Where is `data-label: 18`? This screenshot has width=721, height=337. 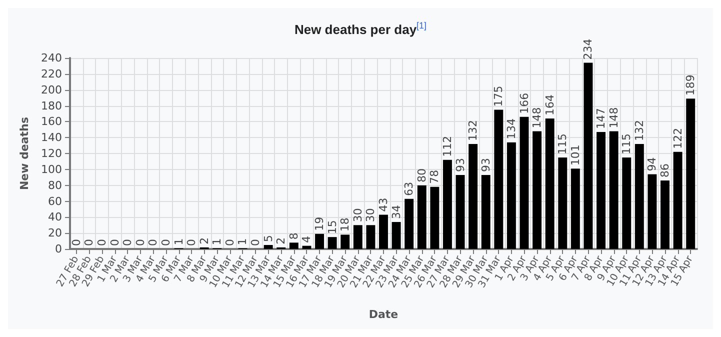 data-label: 18 is located at coordinates (345, 225).